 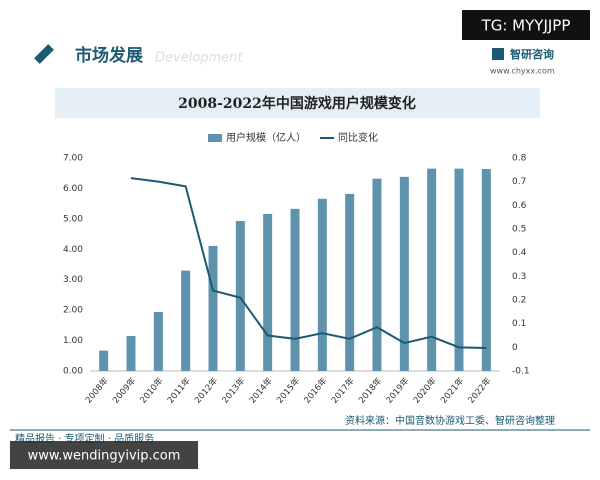 What do you see at coordinates (358, 137) in the screenshot?
I see `legend-label: 同比变化` at bounding box center [358, 137].